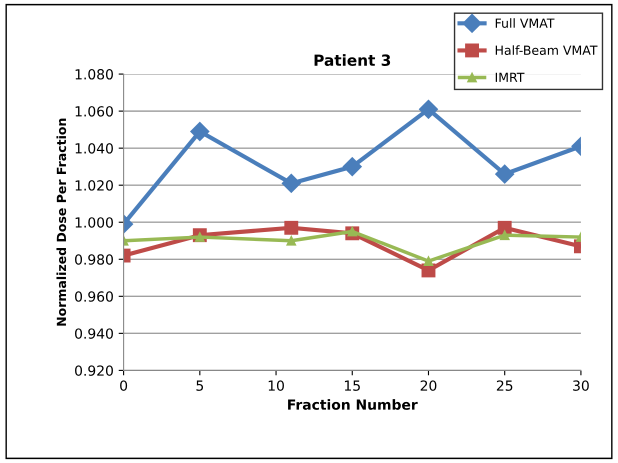  I want to click on chart-title: Patient 3, so click(352, 60).